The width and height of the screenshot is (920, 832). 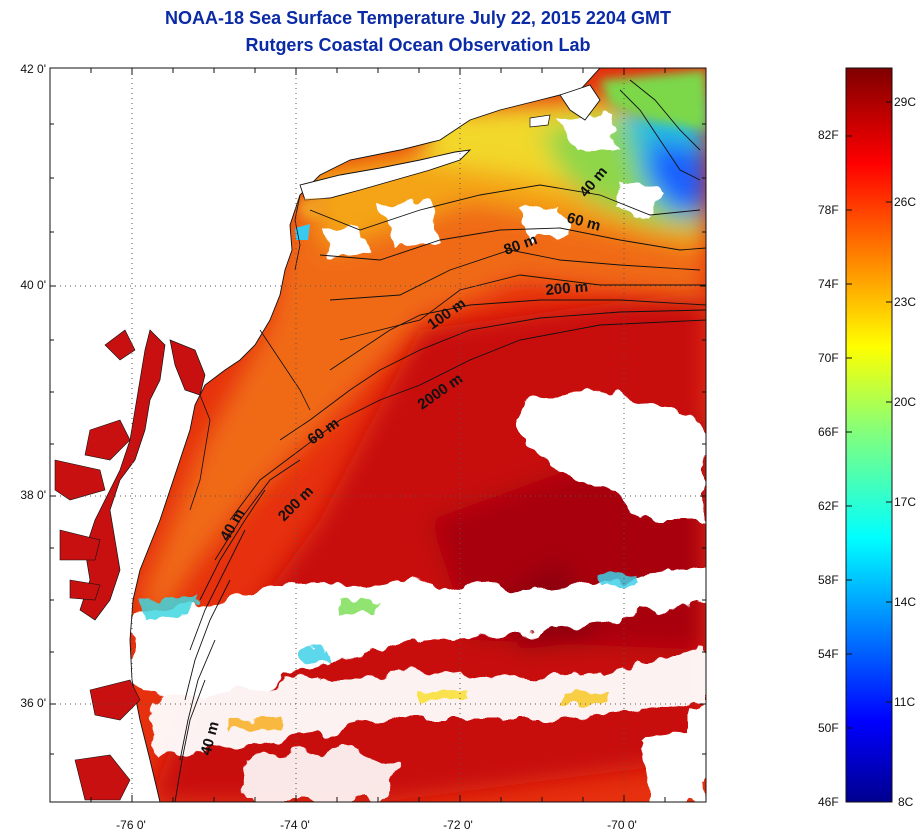 What do you see at coordinates (905, 502) in the screenshot?
I see `colorbar-c-label: 17C` at bounding box center [905, 502].